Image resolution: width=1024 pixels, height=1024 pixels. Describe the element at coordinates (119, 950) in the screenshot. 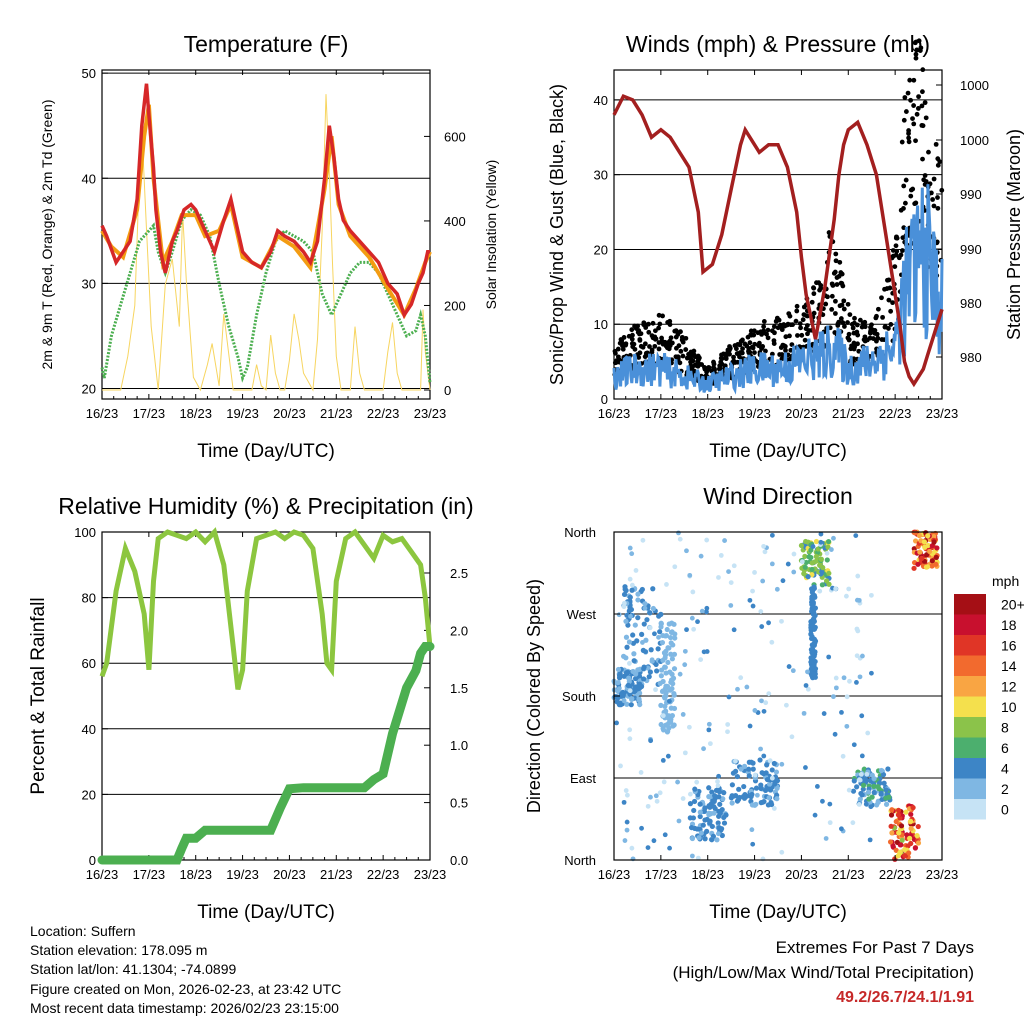

I see `elevation-text: Station elevation: 178.095 m` at that location.